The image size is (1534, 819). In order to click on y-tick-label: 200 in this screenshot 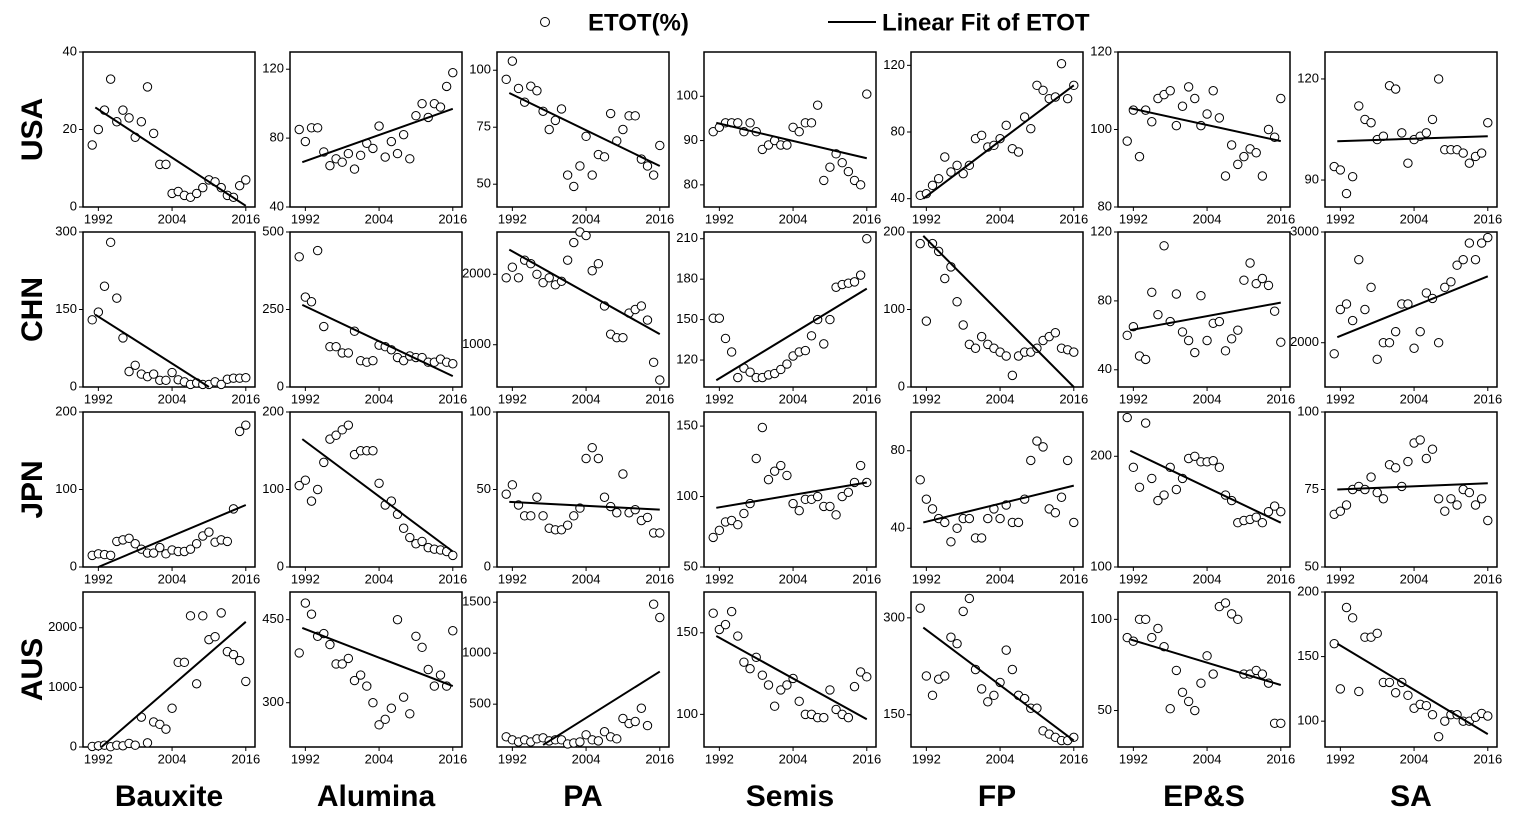, I will do `click(273, 410)`.